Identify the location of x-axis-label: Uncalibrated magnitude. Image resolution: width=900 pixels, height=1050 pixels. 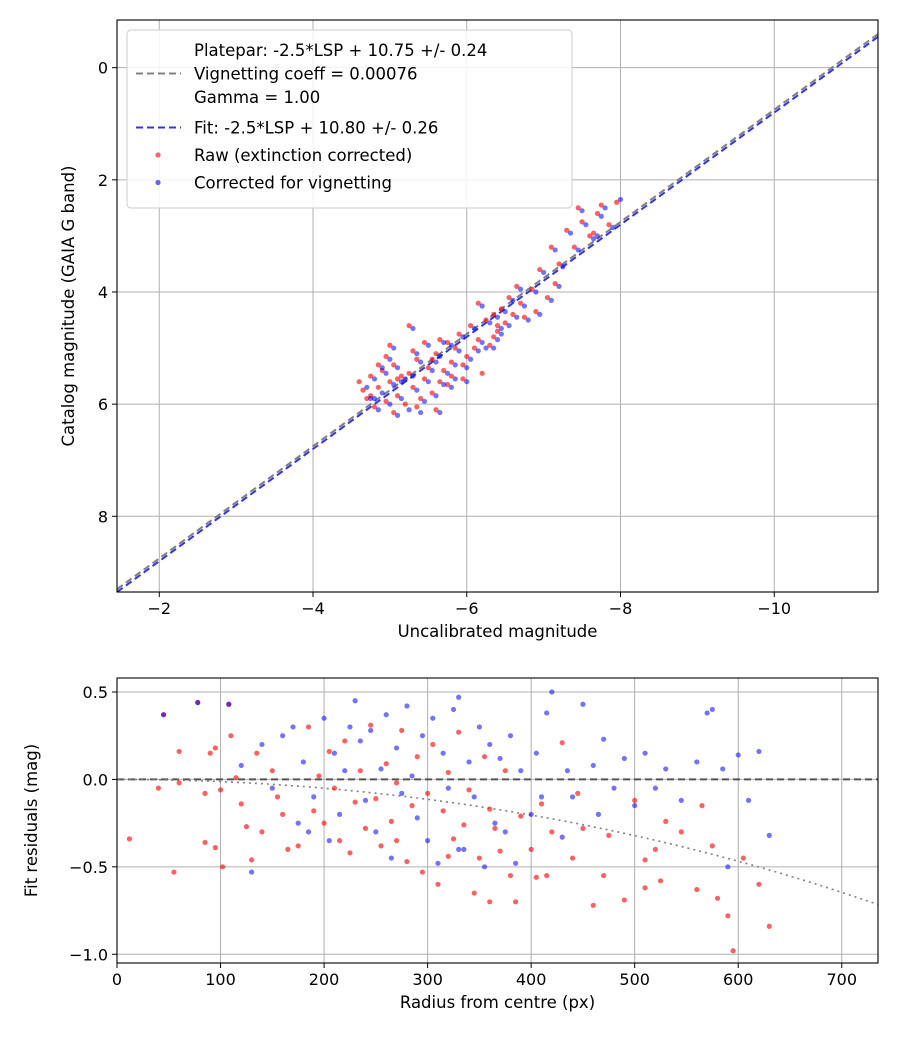
(498, 631).